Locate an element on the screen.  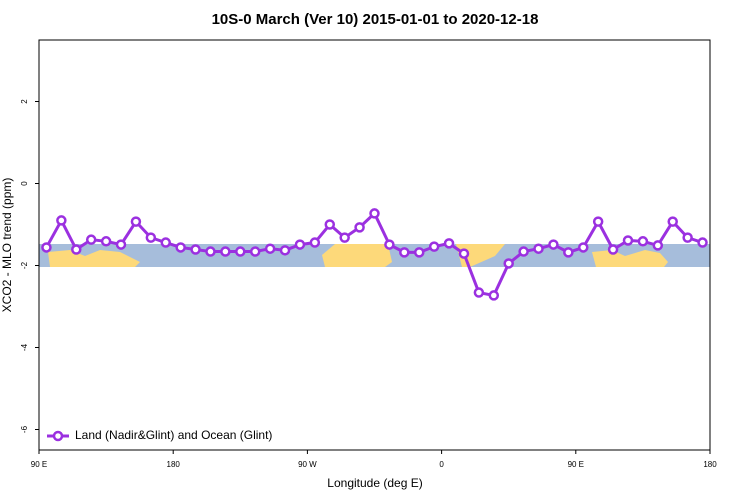
y-axis-label: XCO2 - MLO trend (ppm) is located at coordinates (7, 245).